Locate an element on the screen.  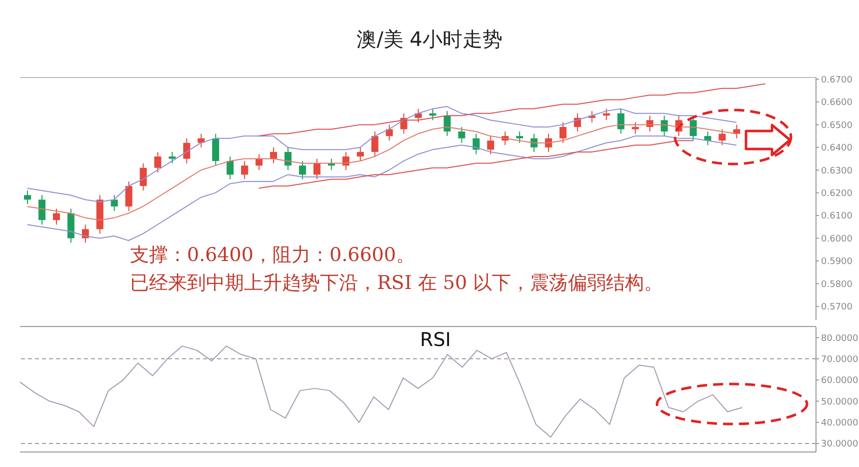
y-tick-label: 50.0000 is located at coordinates (839, 402).